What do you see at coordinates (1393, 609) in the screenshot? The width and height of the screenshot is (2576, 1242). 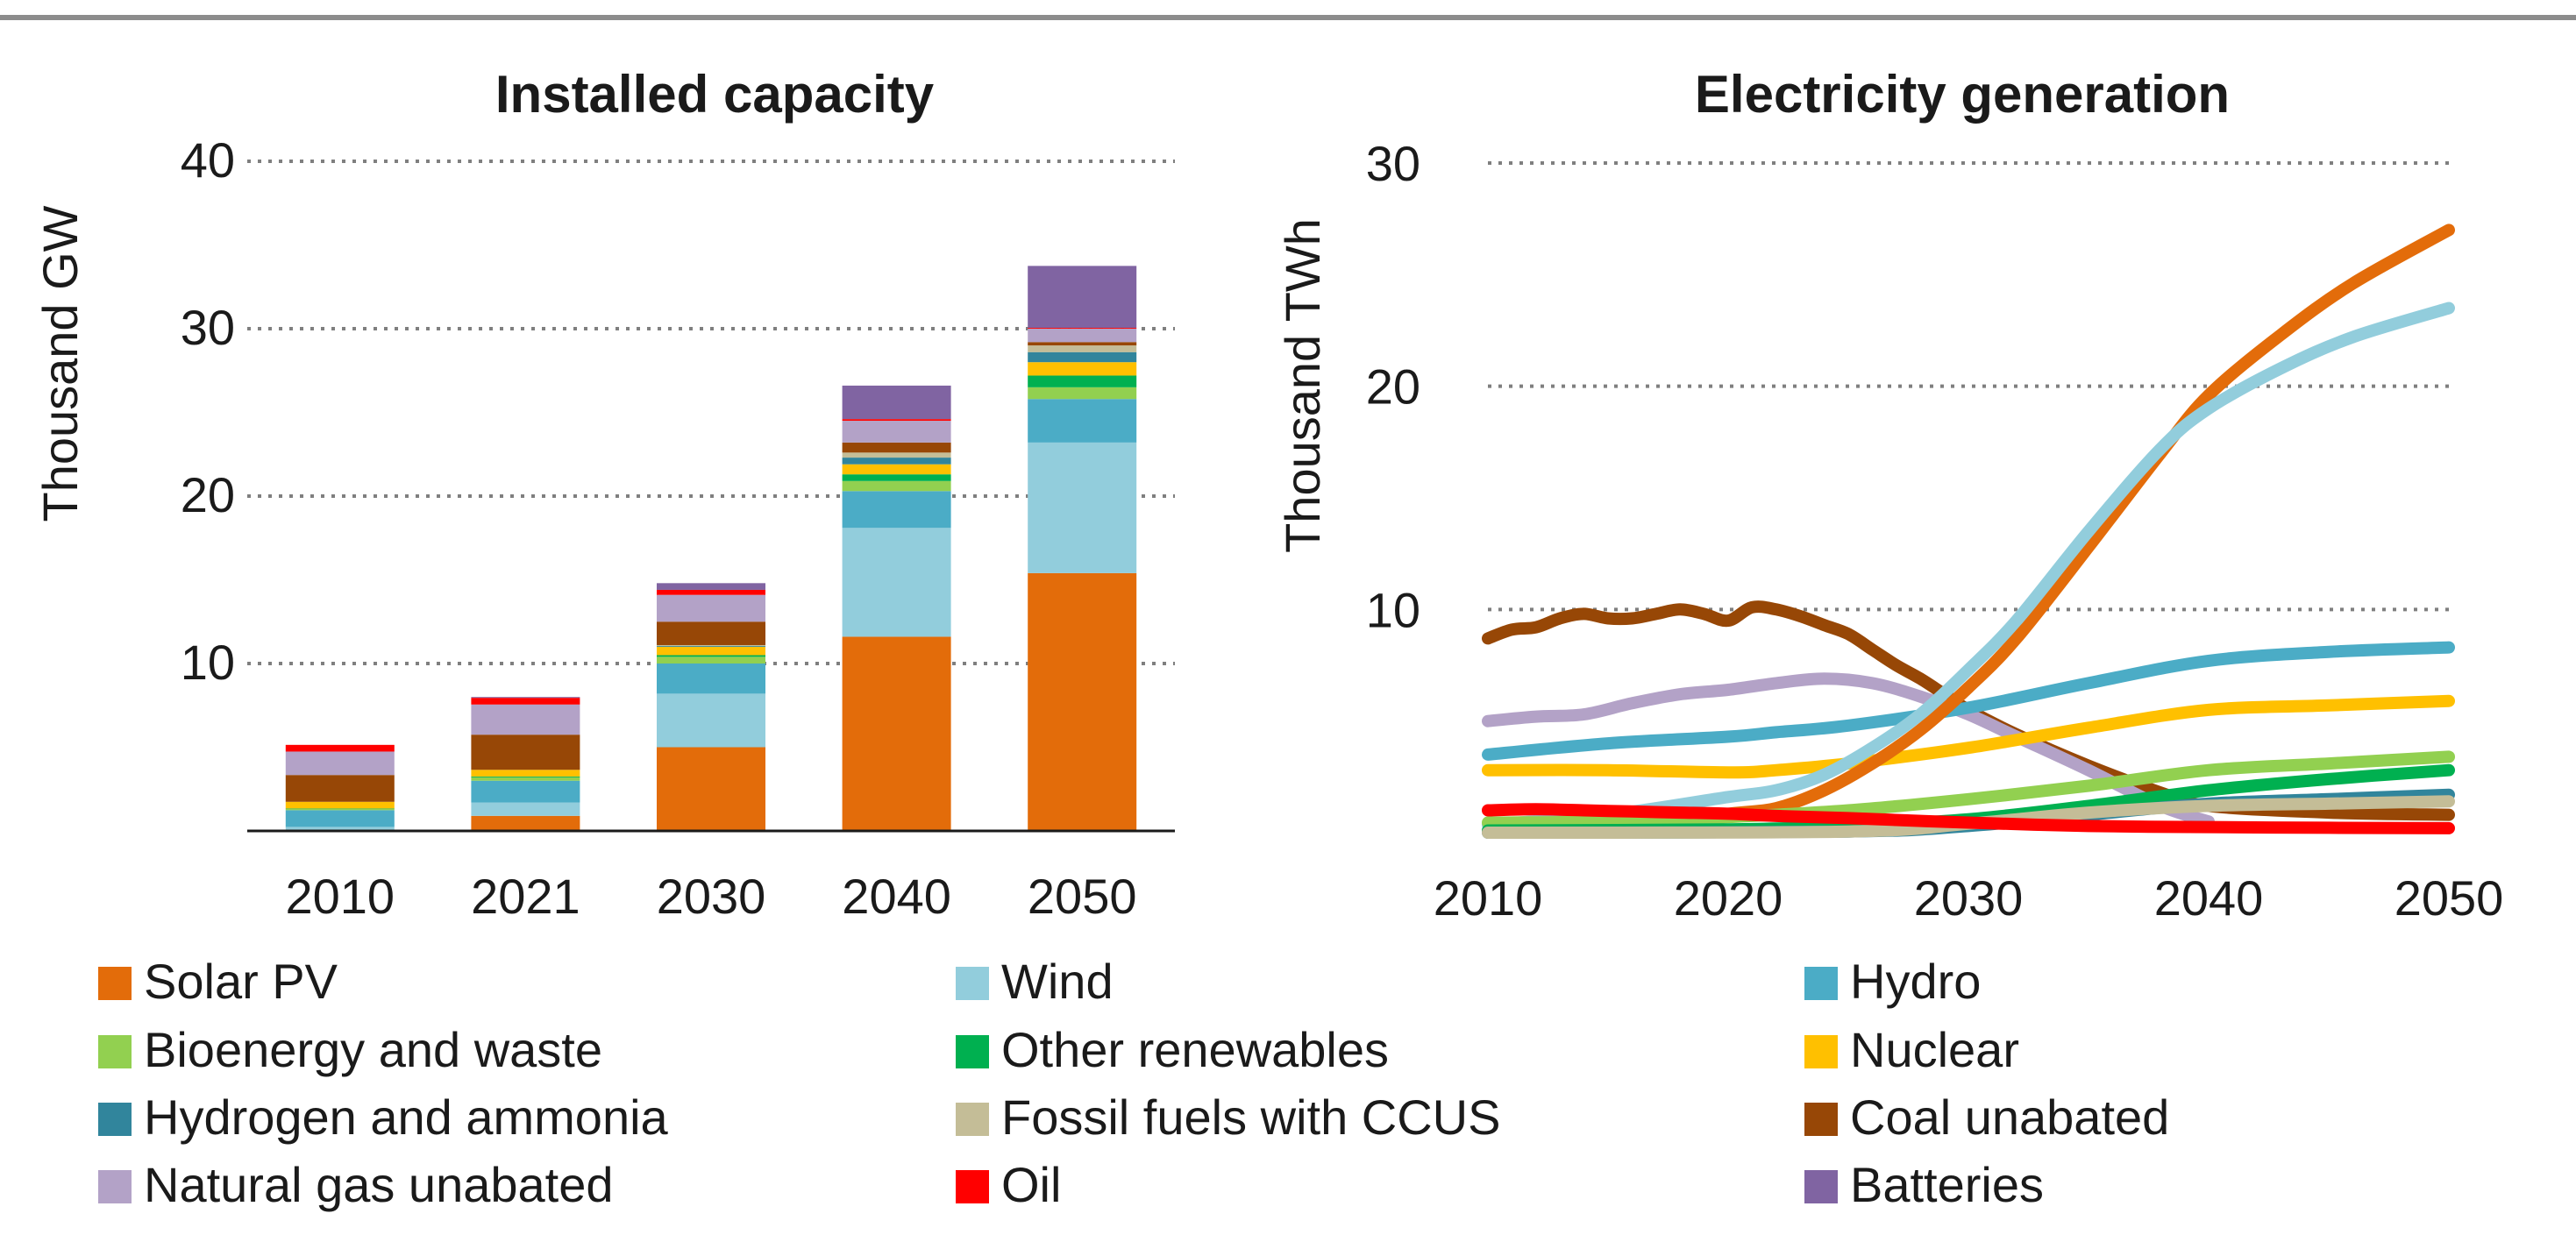 I see `electricity-generation-y-tick: 10` at bounding box center [1393, 609].